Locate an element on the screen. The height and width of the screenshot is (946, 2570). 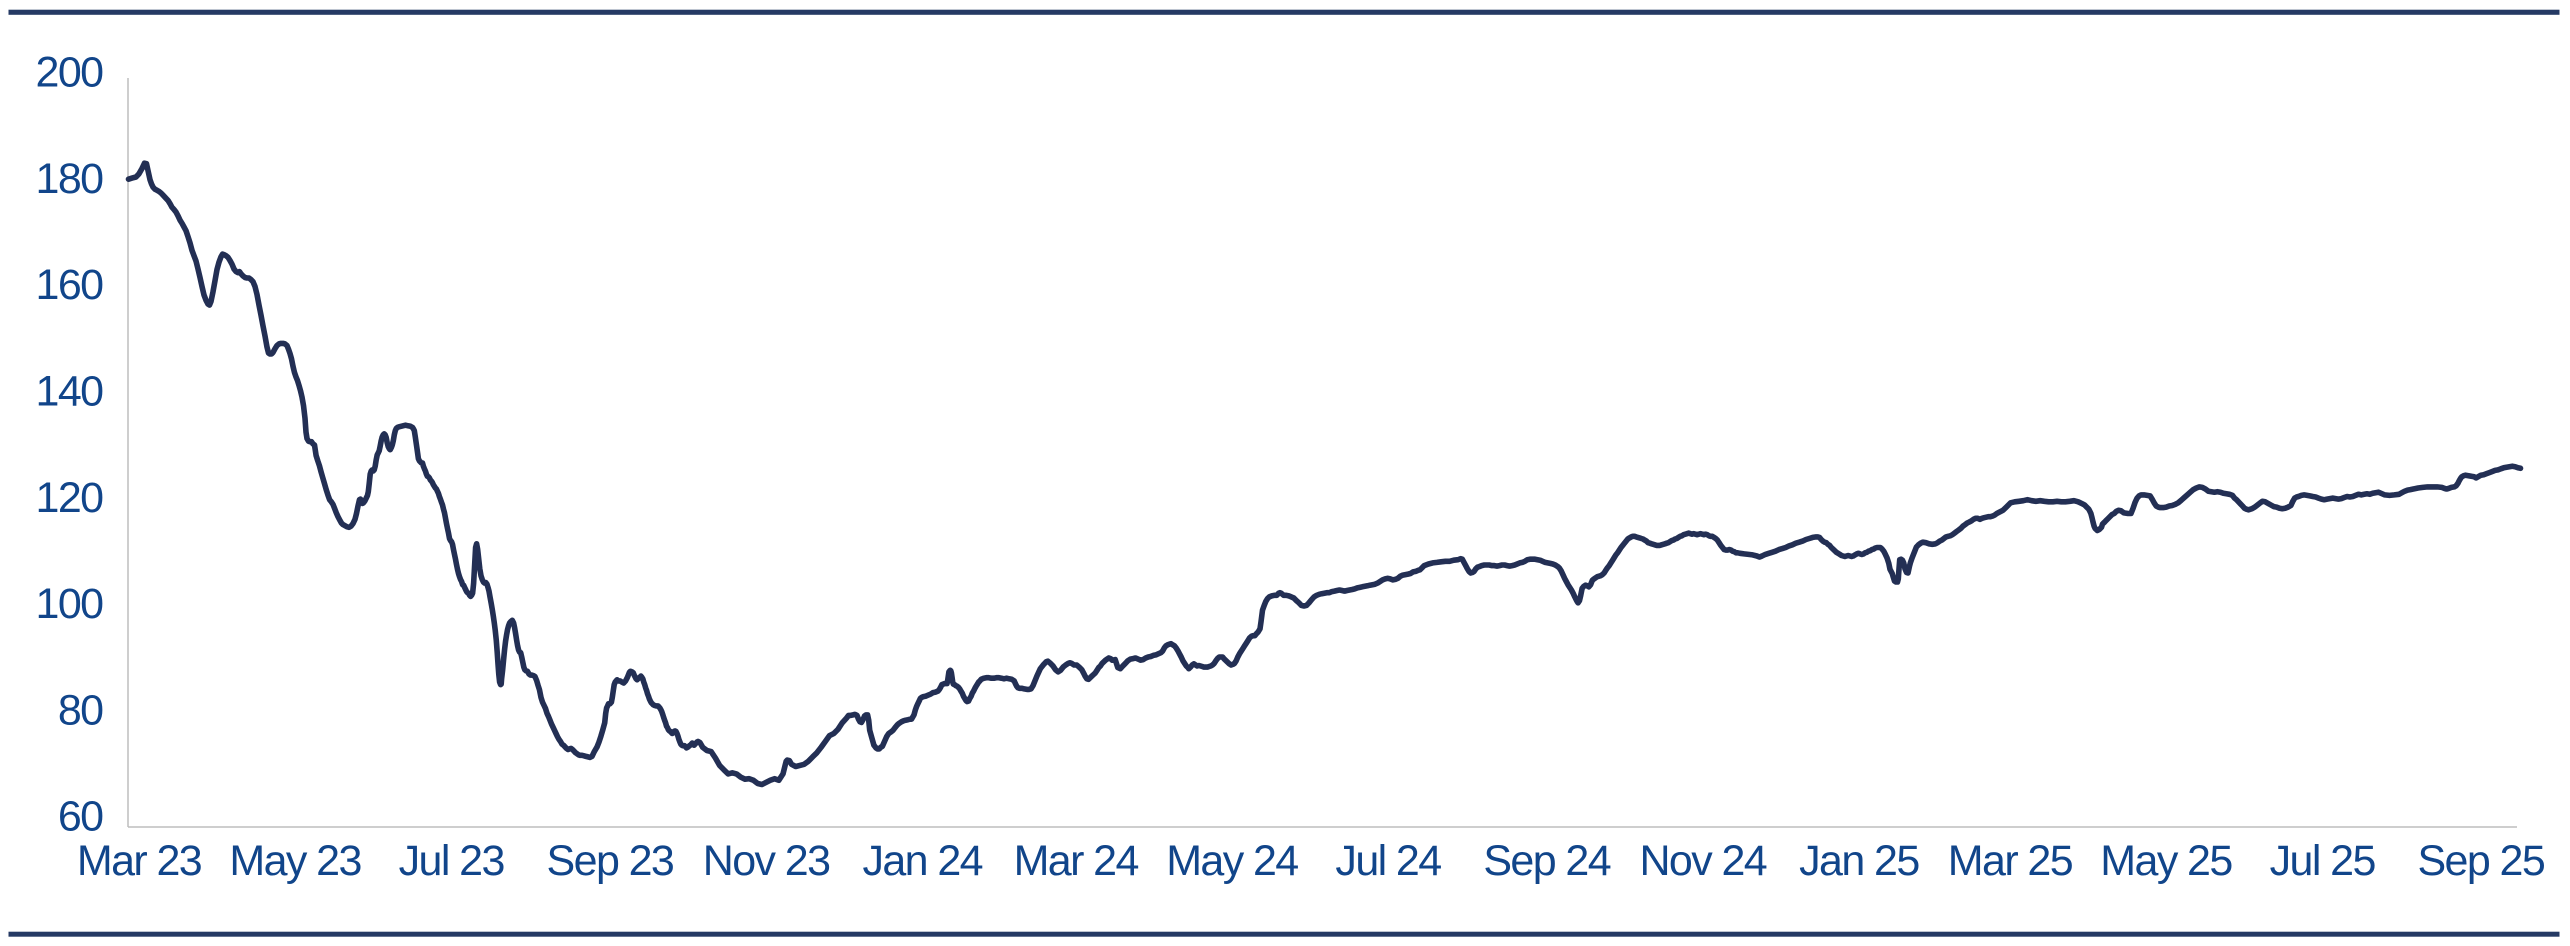
svg-text: Sep 25 is located at coordinates (2480, 861).